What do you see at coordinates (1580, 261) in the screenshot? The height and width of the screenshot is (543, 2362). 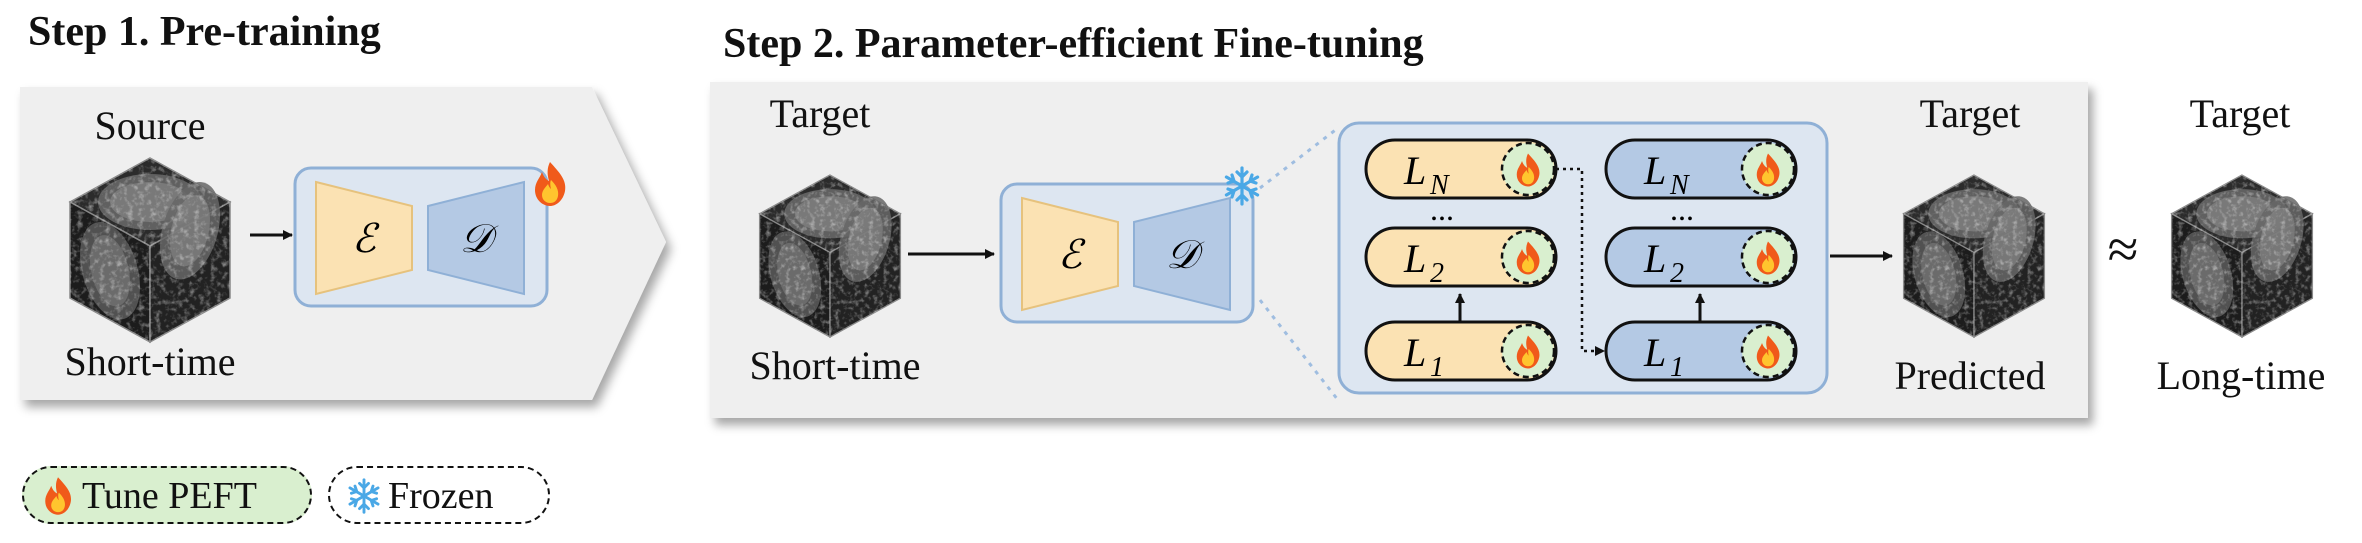 I see `skip-connector` at bounding box center [1580, 261].